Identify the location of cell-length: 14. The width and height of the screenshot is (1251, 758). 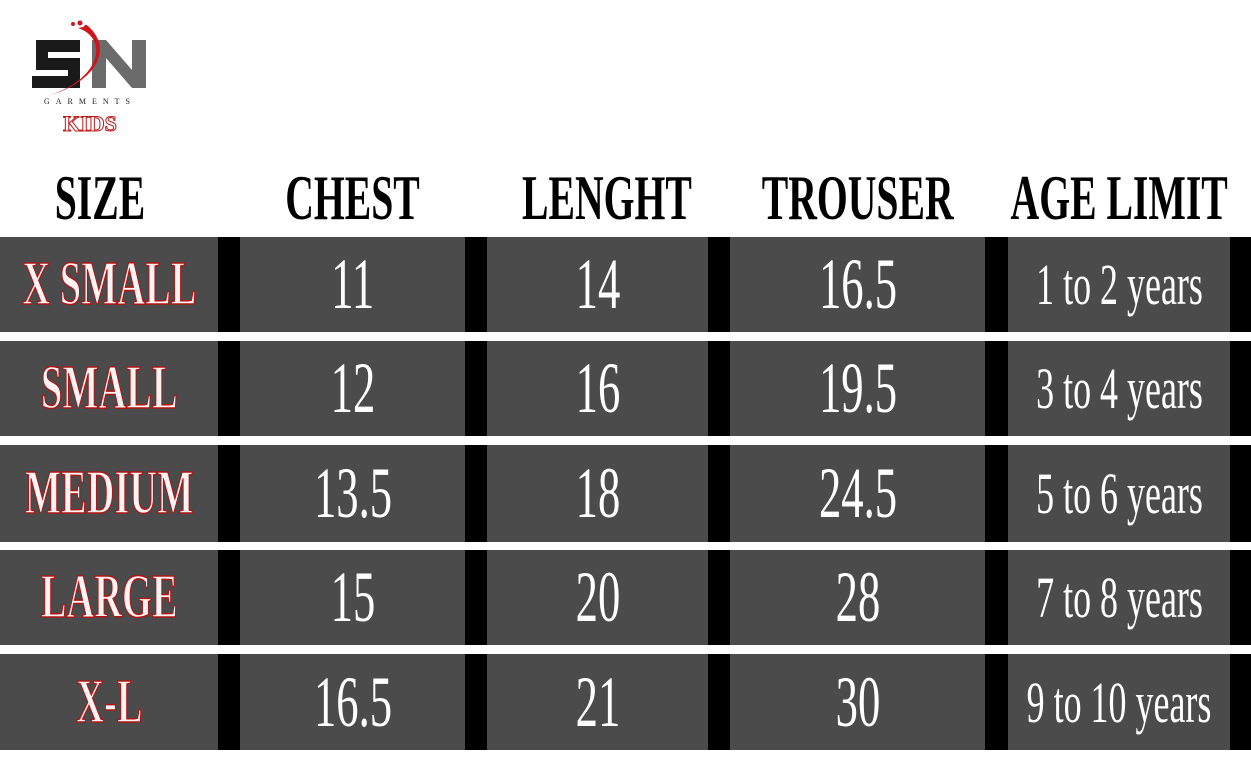
(597, 284).